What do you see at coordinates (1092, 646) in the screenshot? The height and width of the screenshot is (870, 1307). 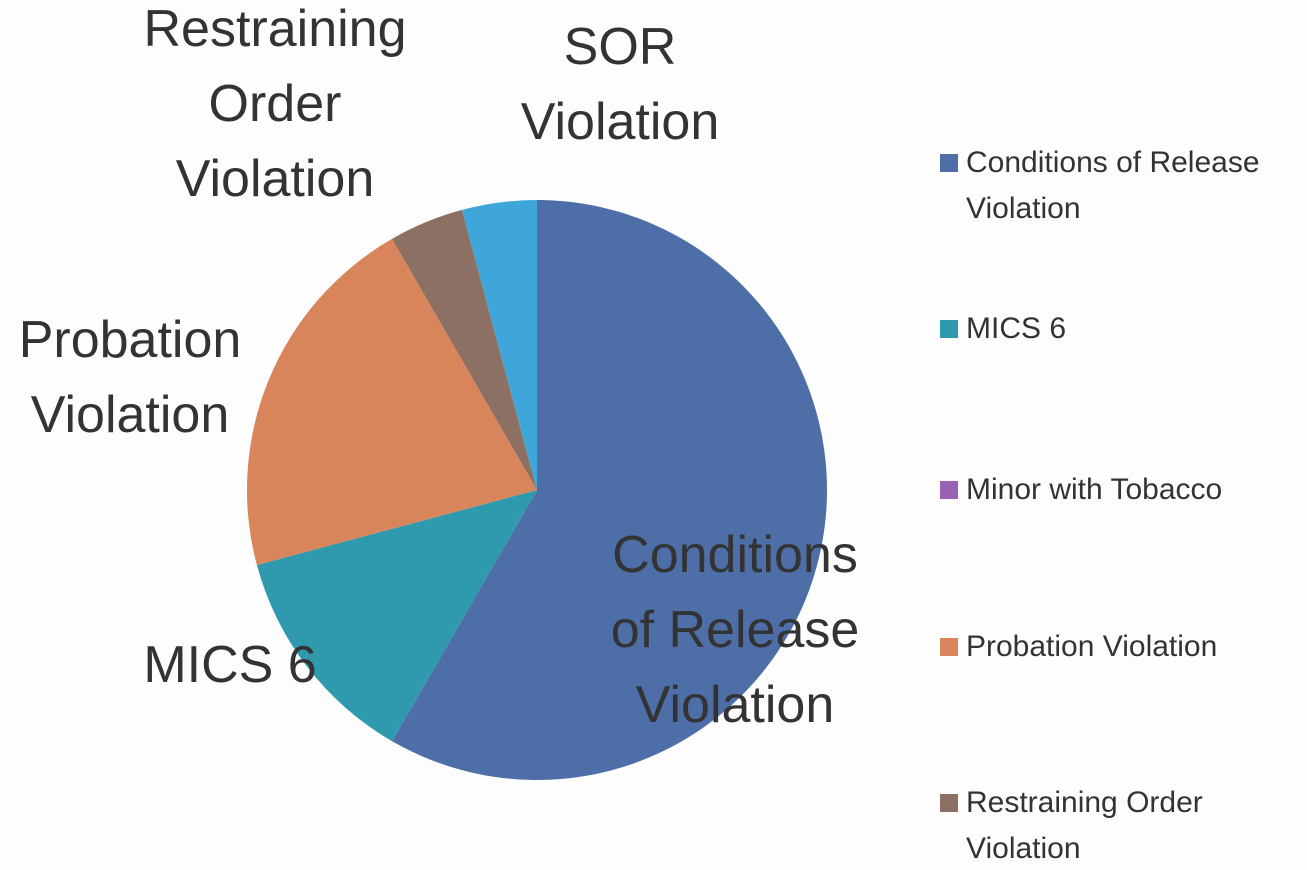 I see `legend-label: Probation Violation` at bounding box center [1092, 646].